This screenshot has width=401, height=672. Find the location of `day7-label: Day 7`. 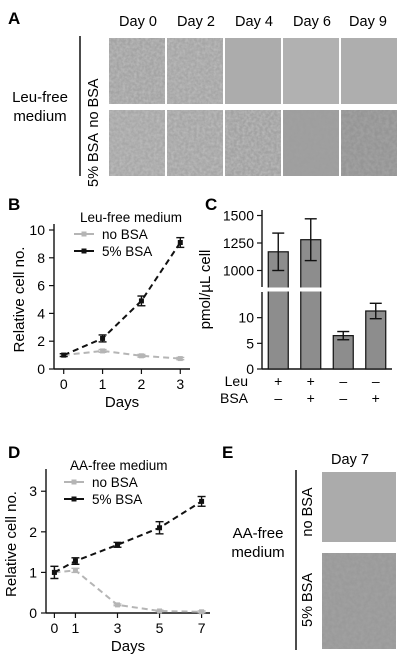

day7-label: Day 7 is located at coordinates (350, 460).